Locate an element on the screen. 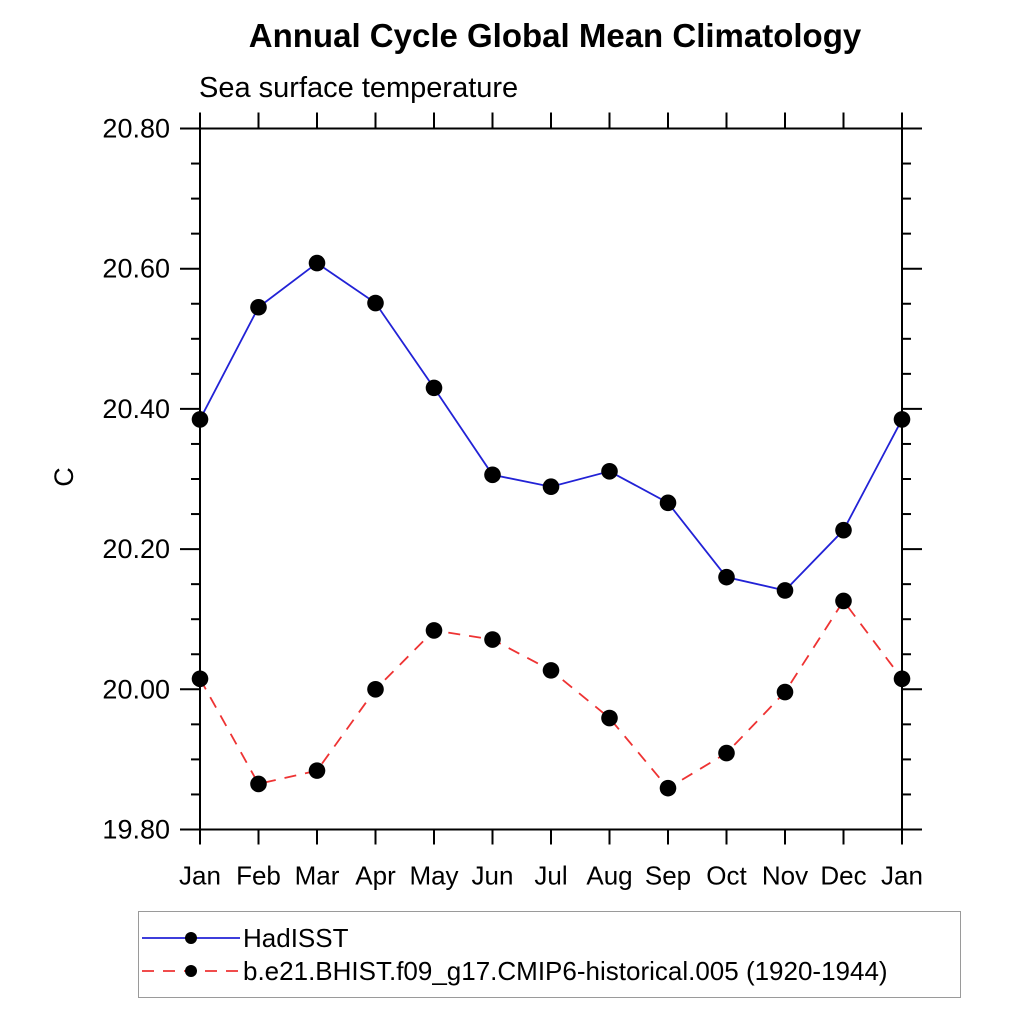 The image size is (1024, 1024). chart-subtitle: Sea surface temperature is located at coordinates (359, 88).